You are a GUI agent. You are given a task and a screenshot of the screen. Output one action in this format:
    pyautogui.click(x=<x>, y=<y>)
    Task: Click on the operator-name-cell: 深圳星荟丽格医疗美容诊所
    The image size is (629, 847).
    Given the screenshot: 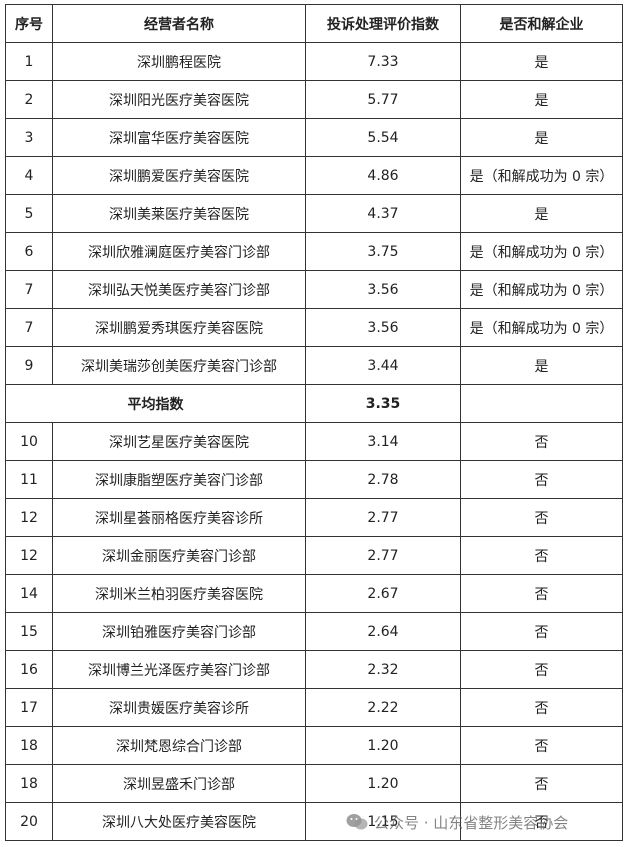 What is the action you would take?
    pyautogui.click(x=179, y=517)
    